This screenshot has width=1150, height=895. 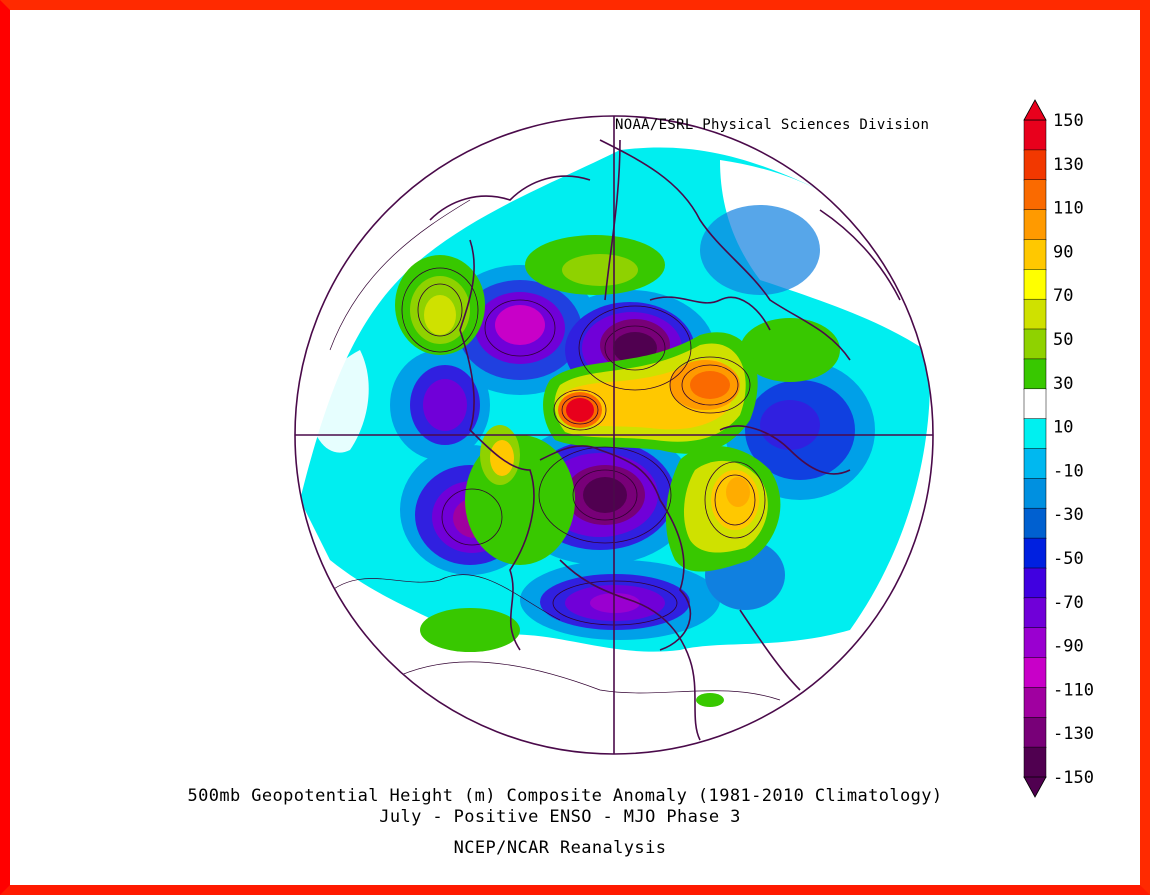 What do you see at coordinates (1063, 296) in the screenshot?
I see `colorbar-label: 70` at bounding box center [1063, 296].